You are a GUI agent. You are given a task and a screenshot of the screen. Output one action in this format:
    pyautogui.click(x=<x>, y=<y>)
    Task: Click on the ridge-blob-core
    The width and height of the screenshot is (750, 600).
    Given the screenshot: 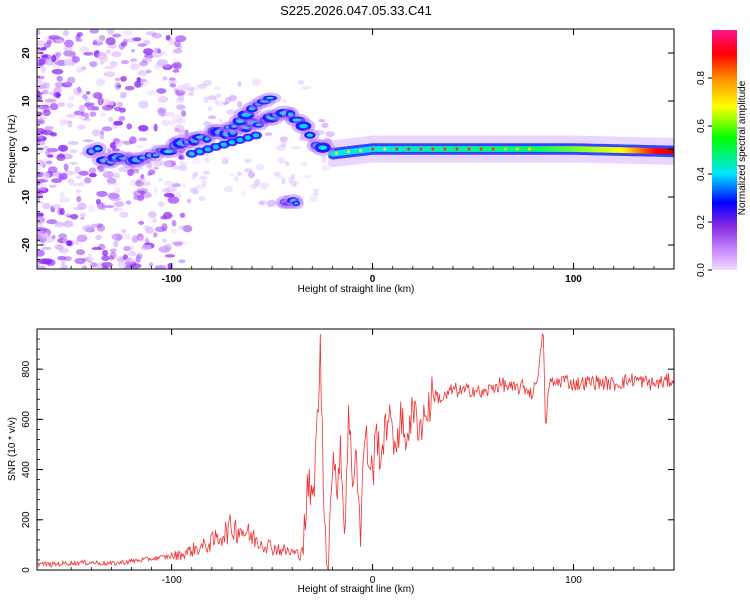 What is the action you would take?
    pyautogui.click(x=191, y=153)
    